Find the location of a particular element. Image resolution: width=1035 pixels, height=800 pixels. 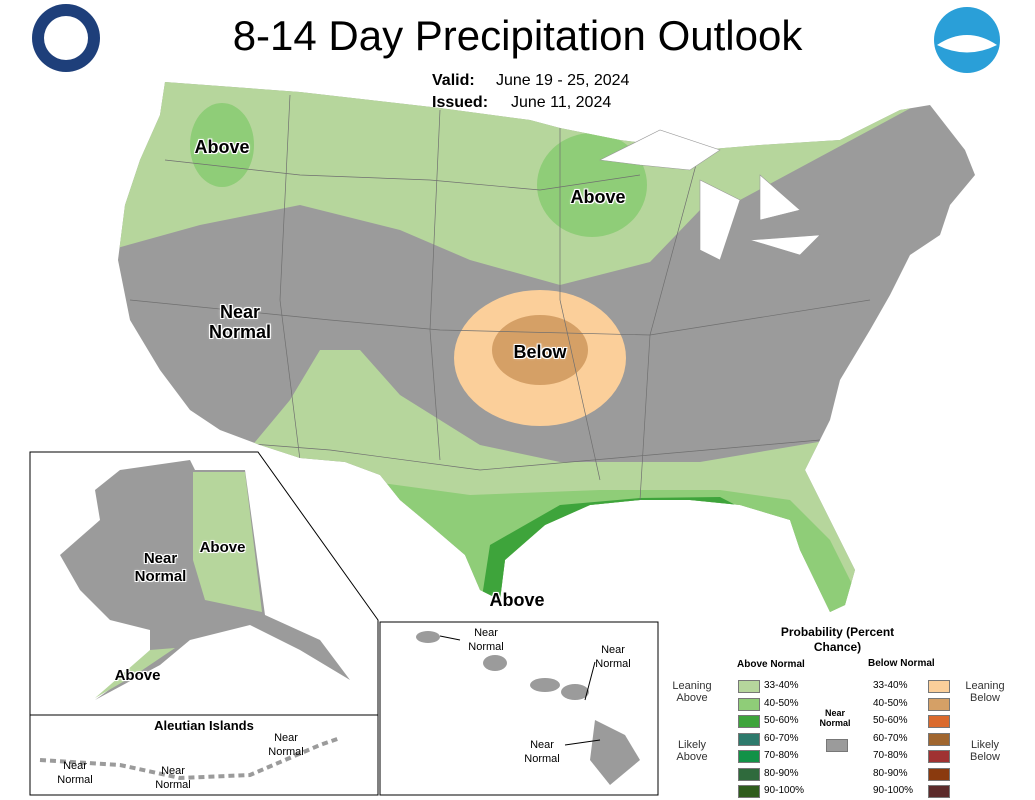

great-lakes is located at coordinates (709, 195).